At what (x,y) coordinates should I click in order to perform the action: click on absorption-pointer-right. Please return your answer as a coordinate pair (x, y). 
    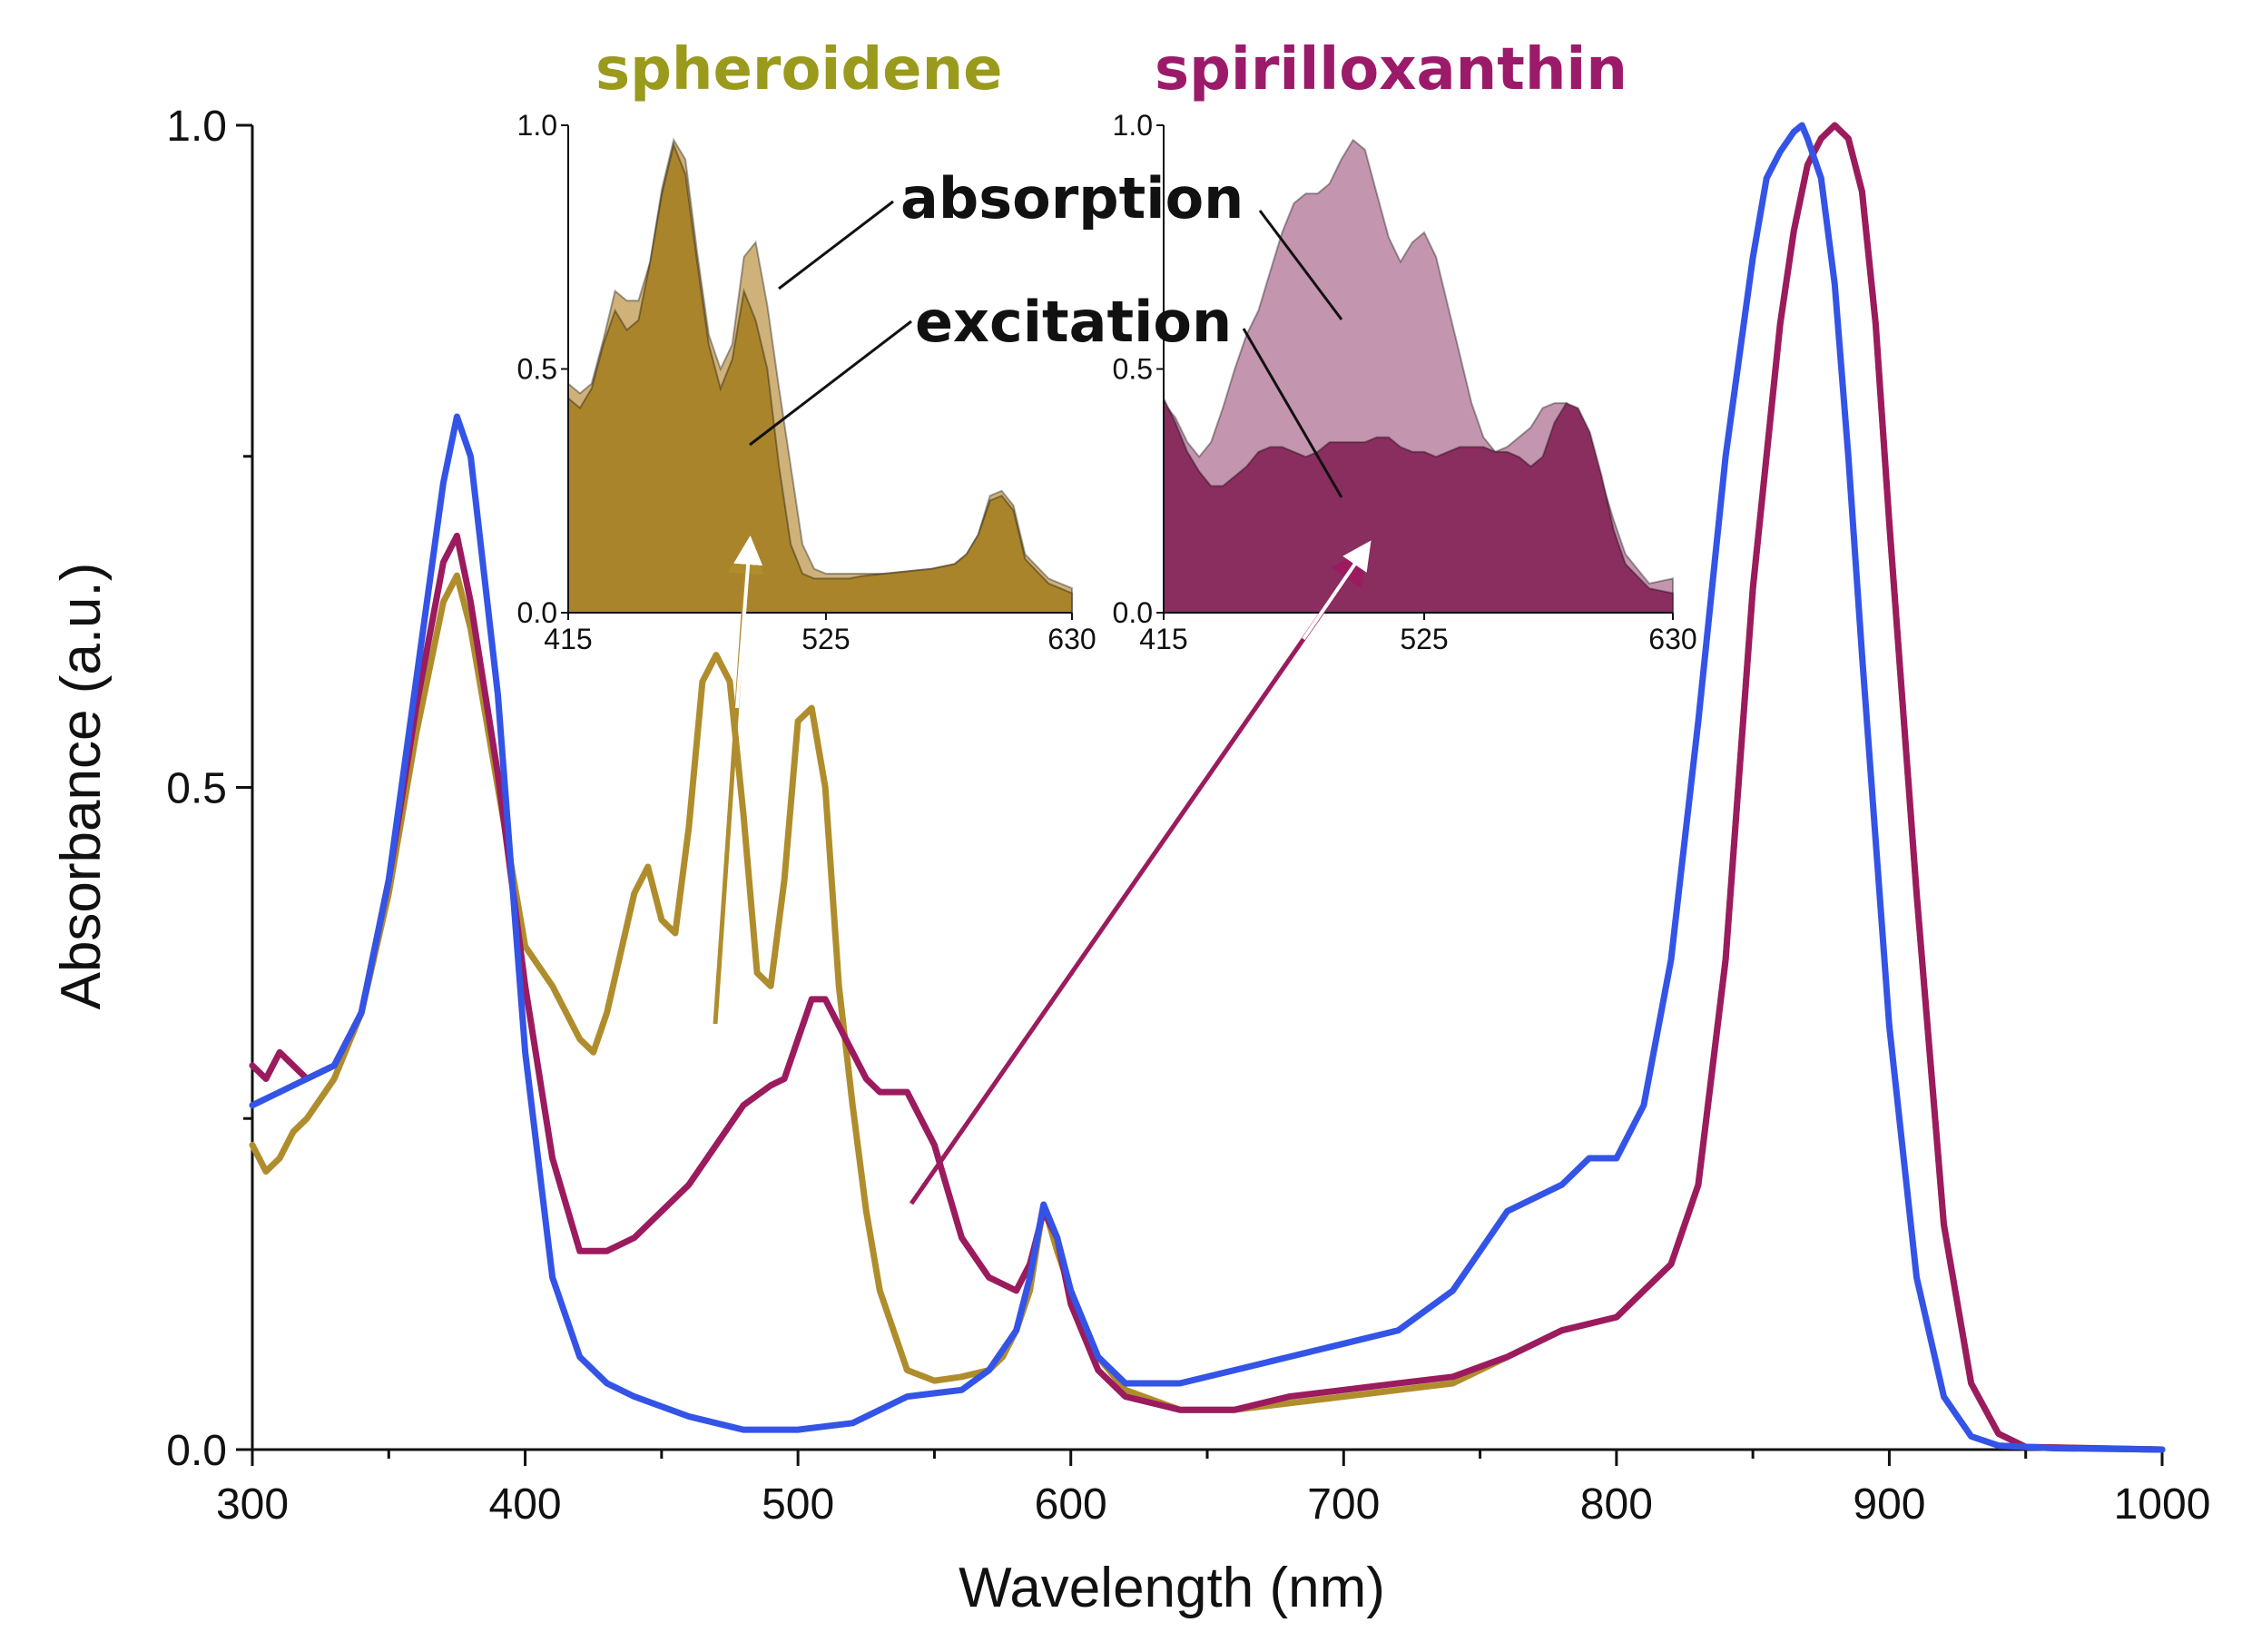
    Looking at the image, I should click on (1300, 265).